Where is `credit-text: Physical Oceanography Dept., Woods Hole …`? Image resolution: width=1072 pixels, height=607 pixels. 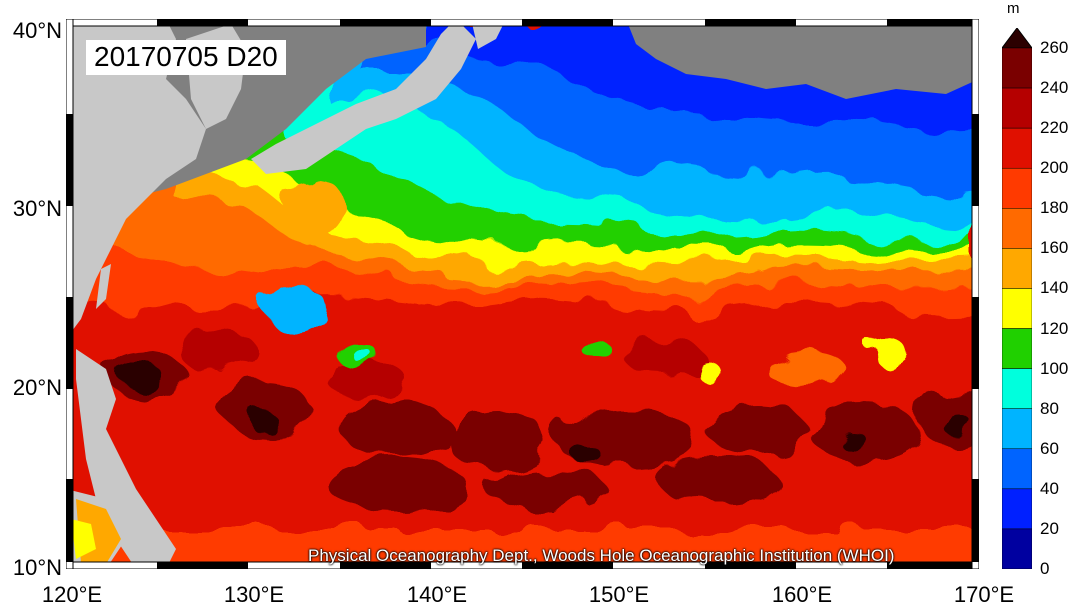 credit-text: Physical Oceanography Dept., Woods Hole … is located at coordinates (601, 555).